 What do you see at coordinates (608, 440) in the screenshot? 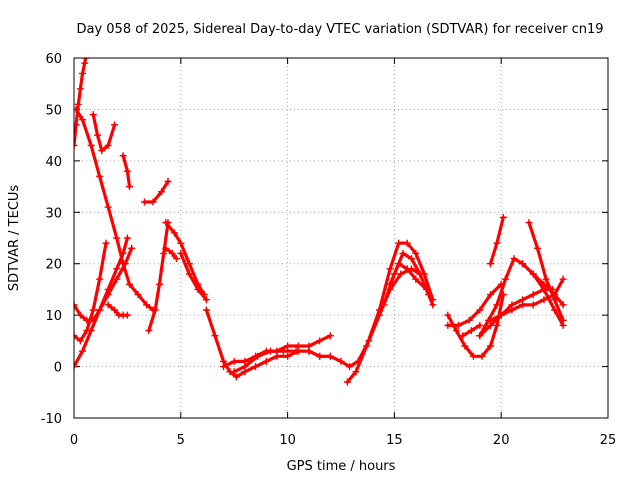
I see `x-tick-label: 25` at bounding box center [608, 440].